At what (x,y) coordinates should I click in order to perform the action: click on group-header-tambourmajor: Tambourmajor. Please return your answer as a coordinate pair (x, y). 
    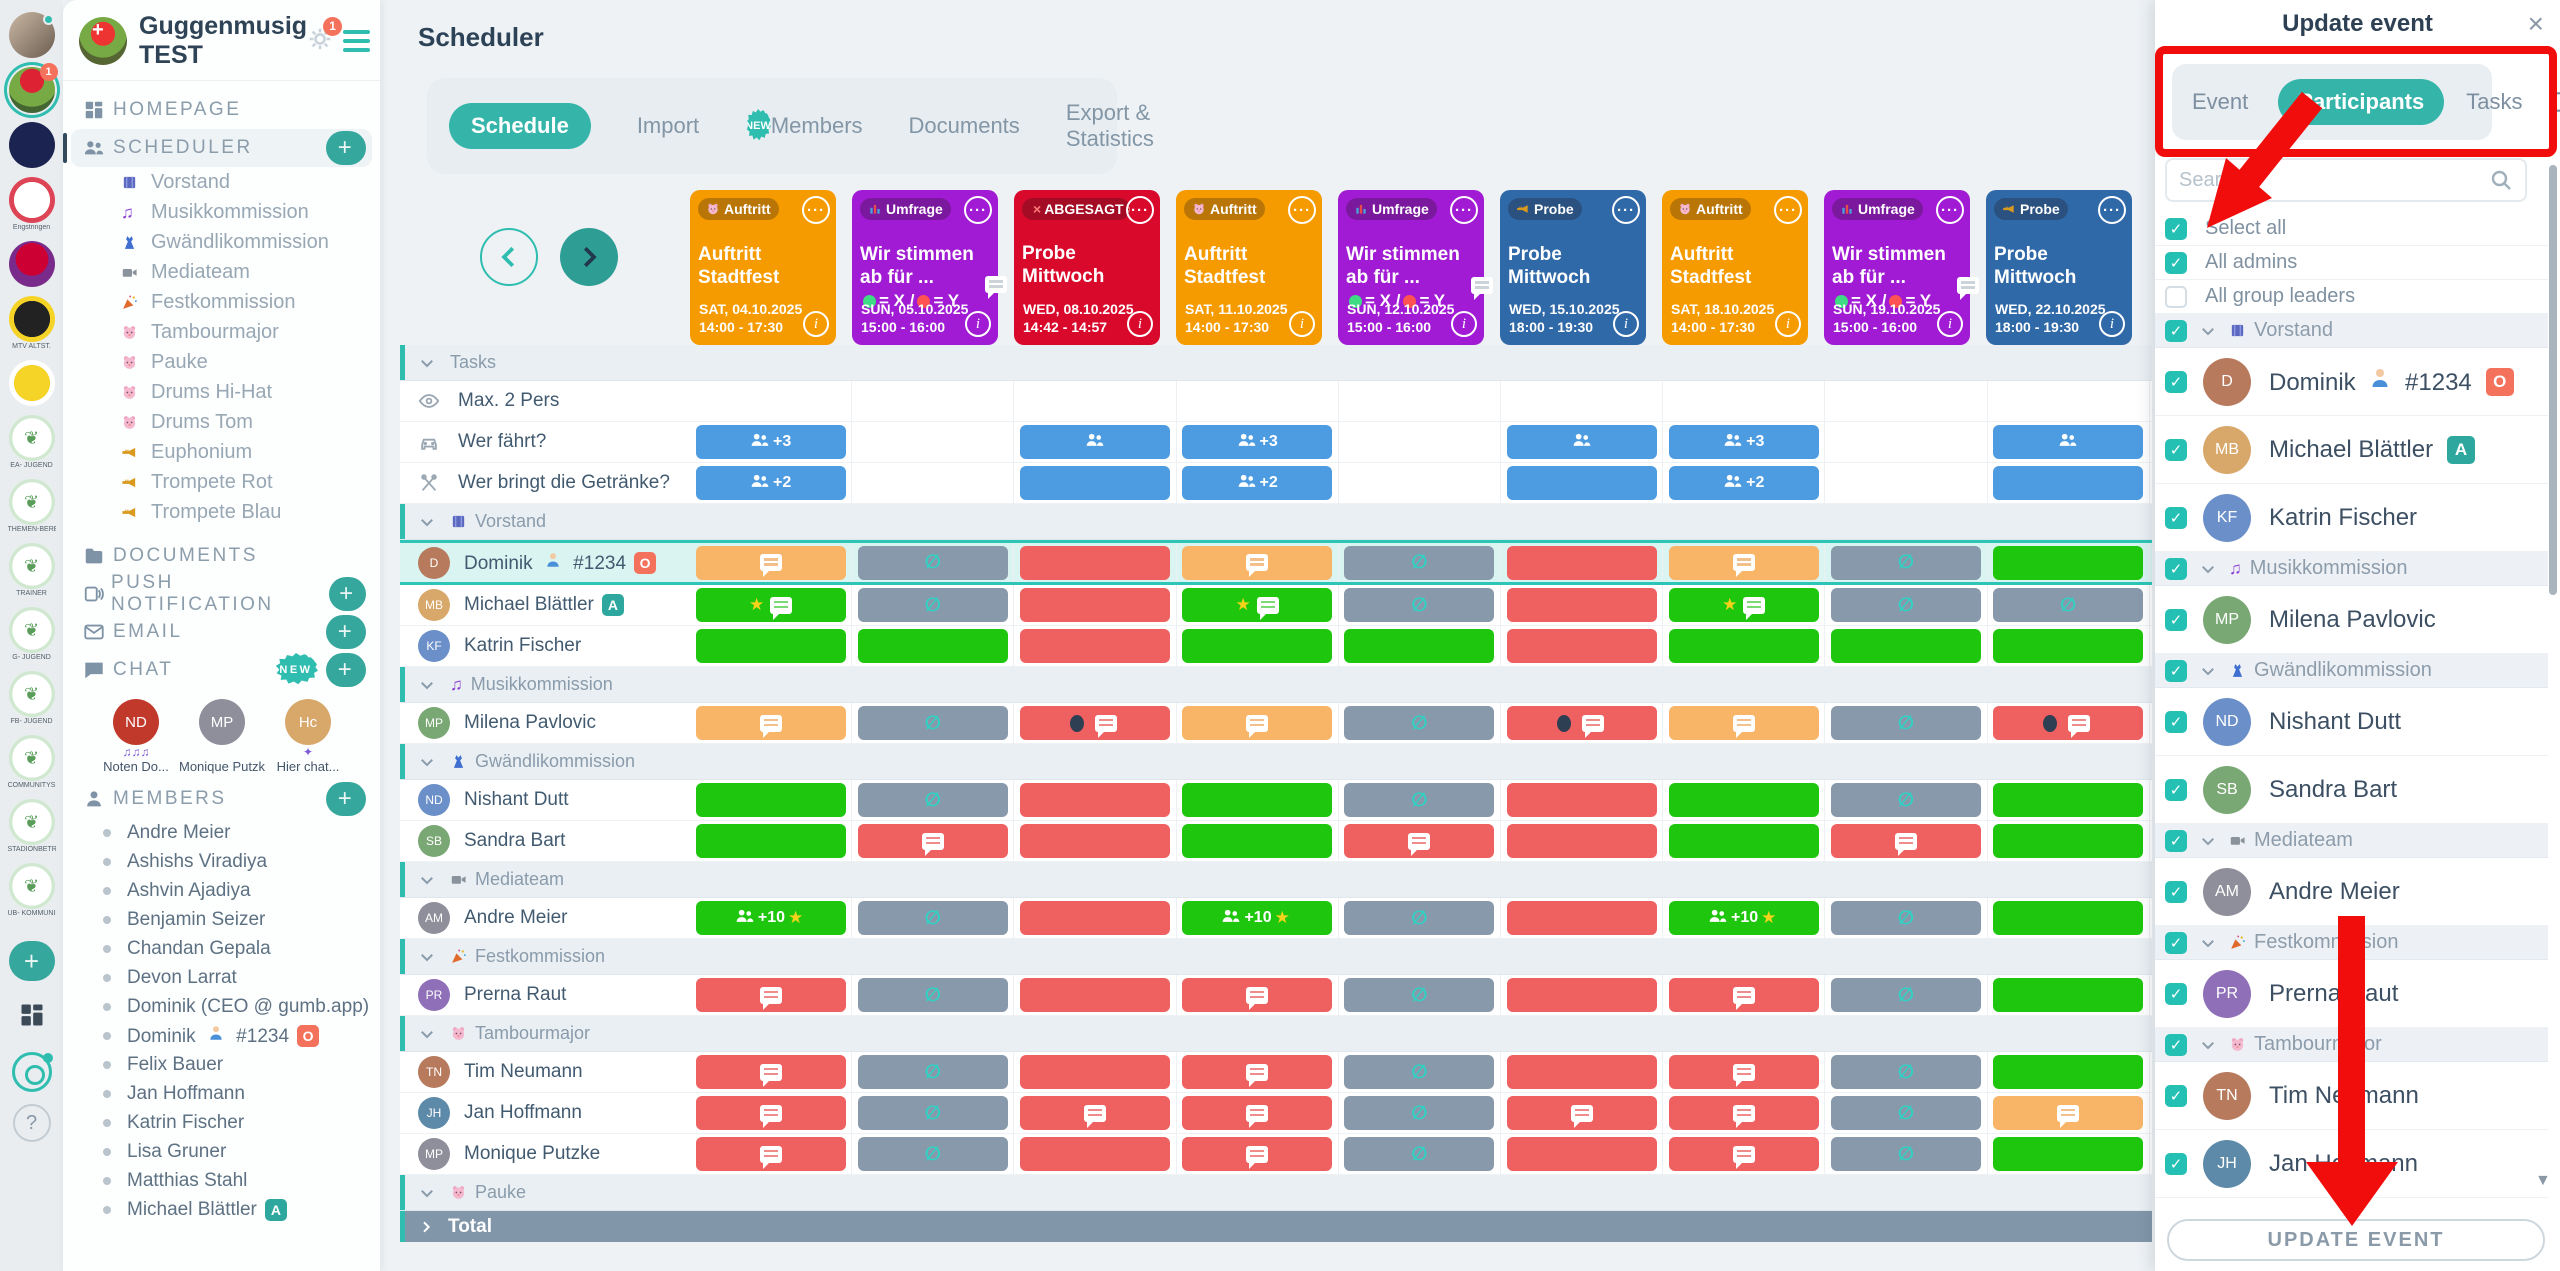
    Looking at the image, I should click on (1276, 1034).